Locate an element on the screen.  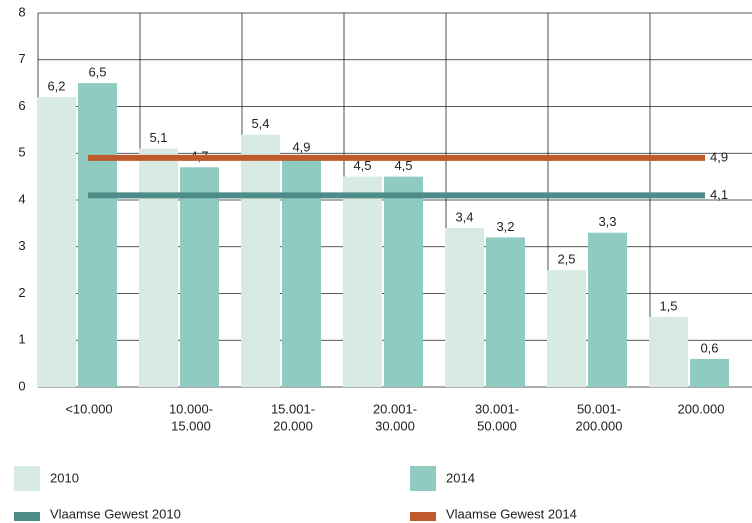
x-tick-label: 15.000 is located at coordinates (191, 425).